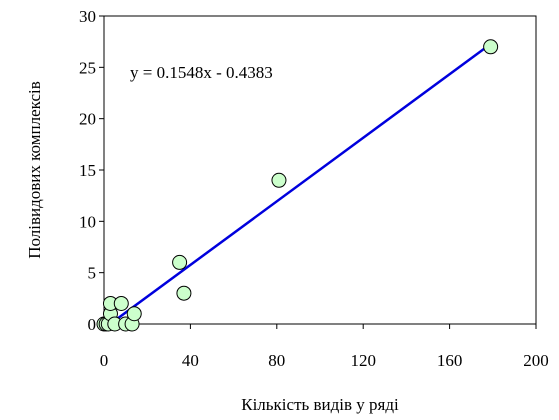 The height and width of the screenshot is (420, 559). I want to click on equation-label-background, so click(225, 72).